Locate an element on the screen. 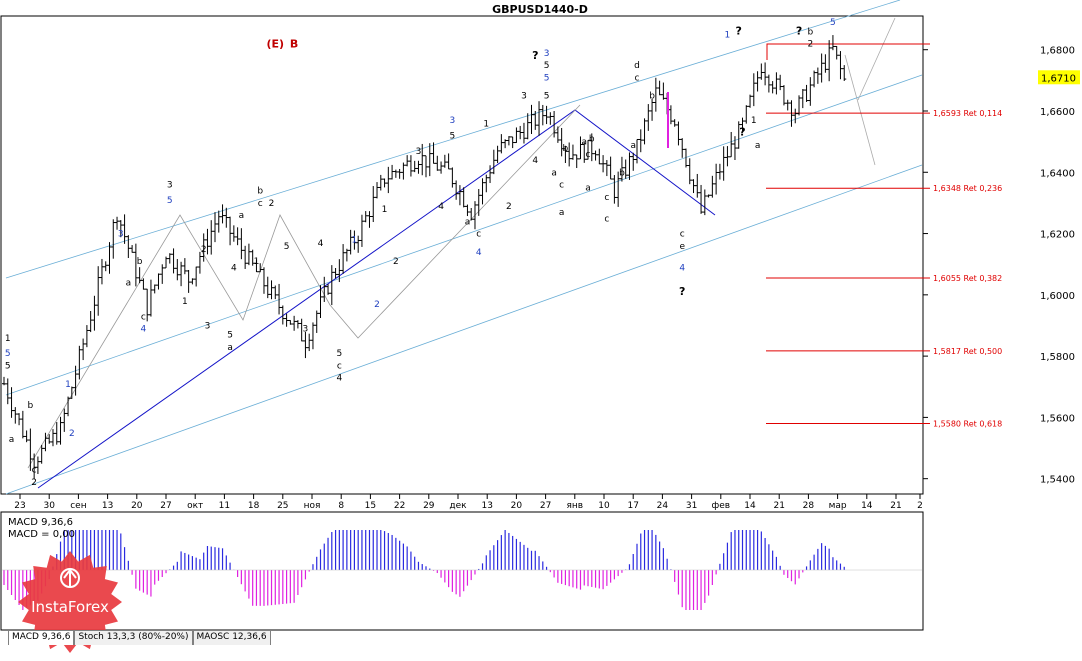 The image size is (1082, 661). date-tick-label: 21 is located at coordinates (895, 506).